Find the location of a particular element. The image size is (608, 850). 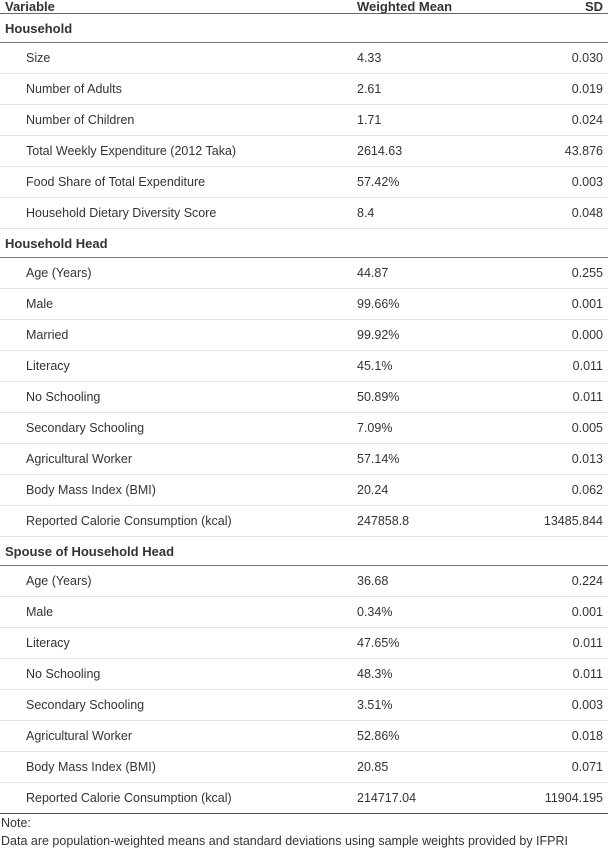

weighted-mean-cell: 36.68 is located at coordinates (422, 581).